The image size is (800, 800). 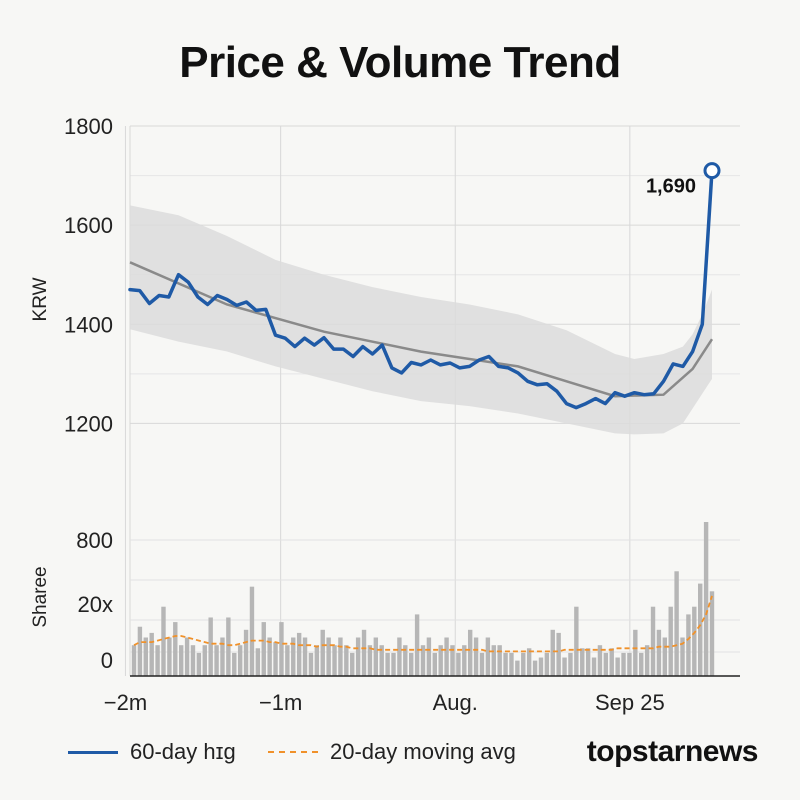 What do you see at coordinates (94, 540) in the screenshot?
I see `volume-tick-label: 800` at bounding box center [94, 540].